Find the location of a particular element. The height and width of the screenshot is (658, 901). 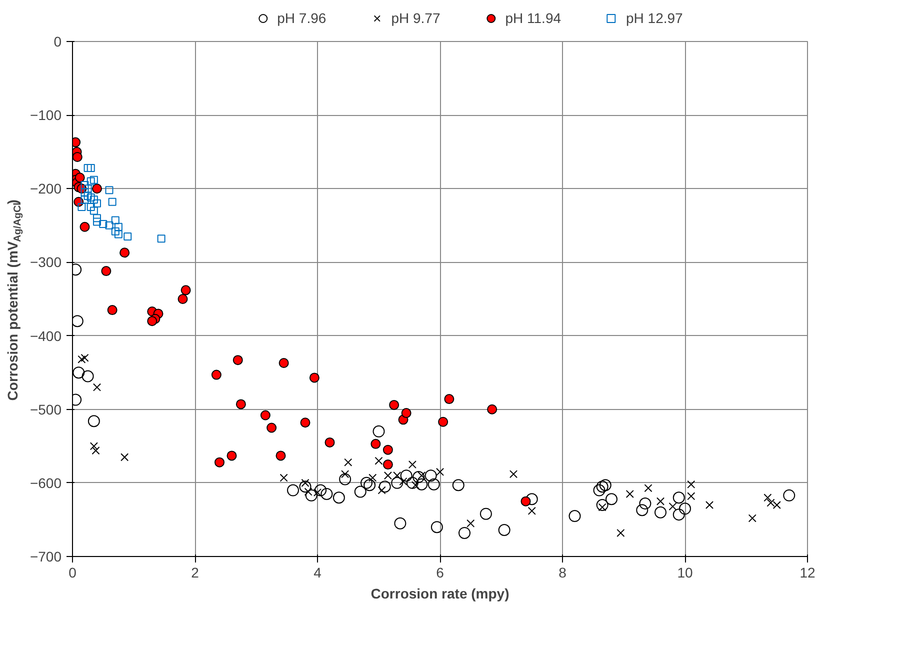

x-axis-title: Corrosion rate (mpy) is located at coordinates (440, 594).